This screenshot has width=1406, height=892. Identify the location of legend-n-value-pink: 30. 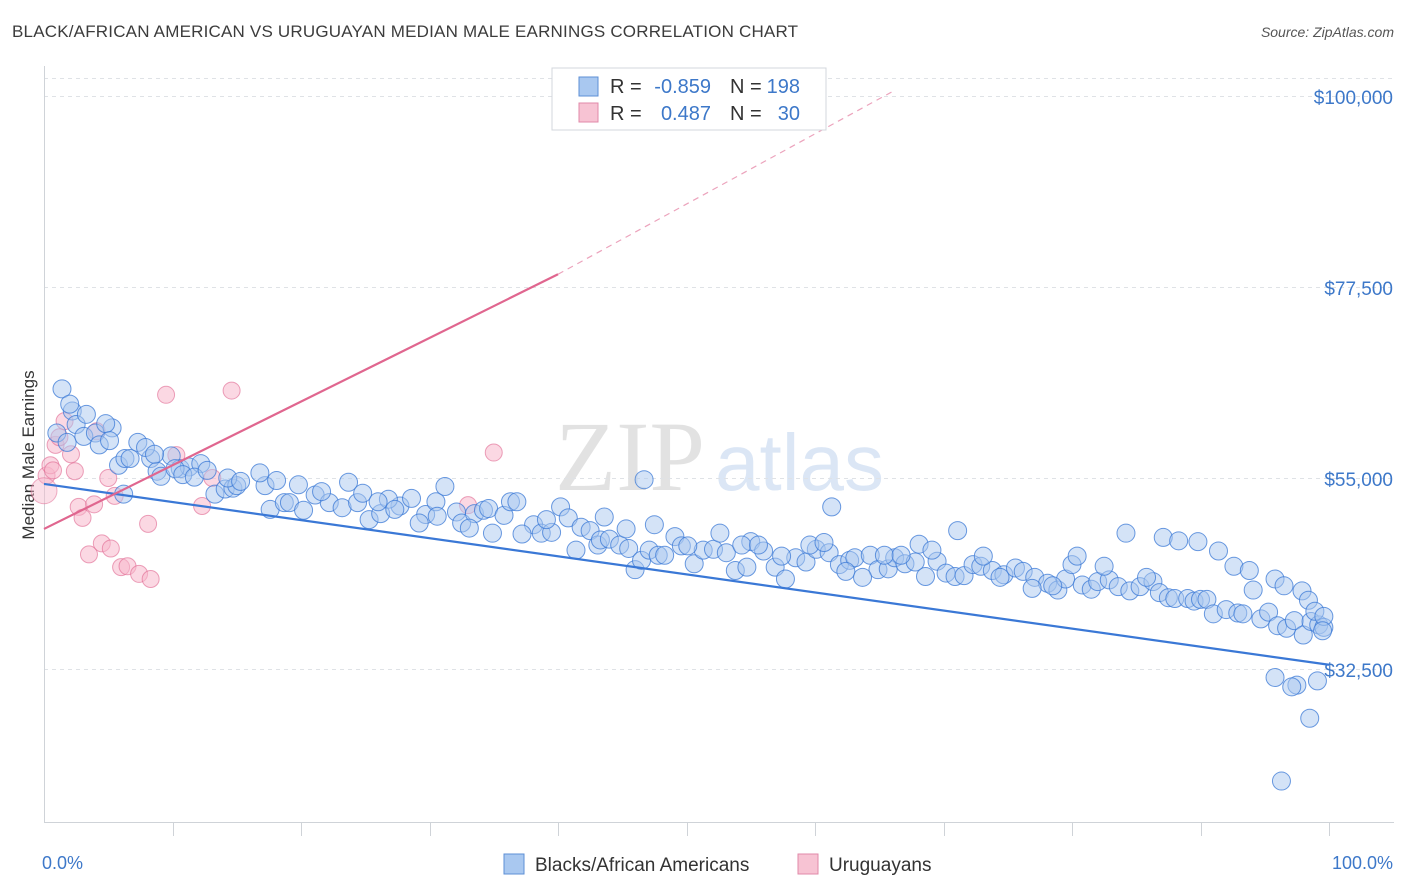
(789, 114).